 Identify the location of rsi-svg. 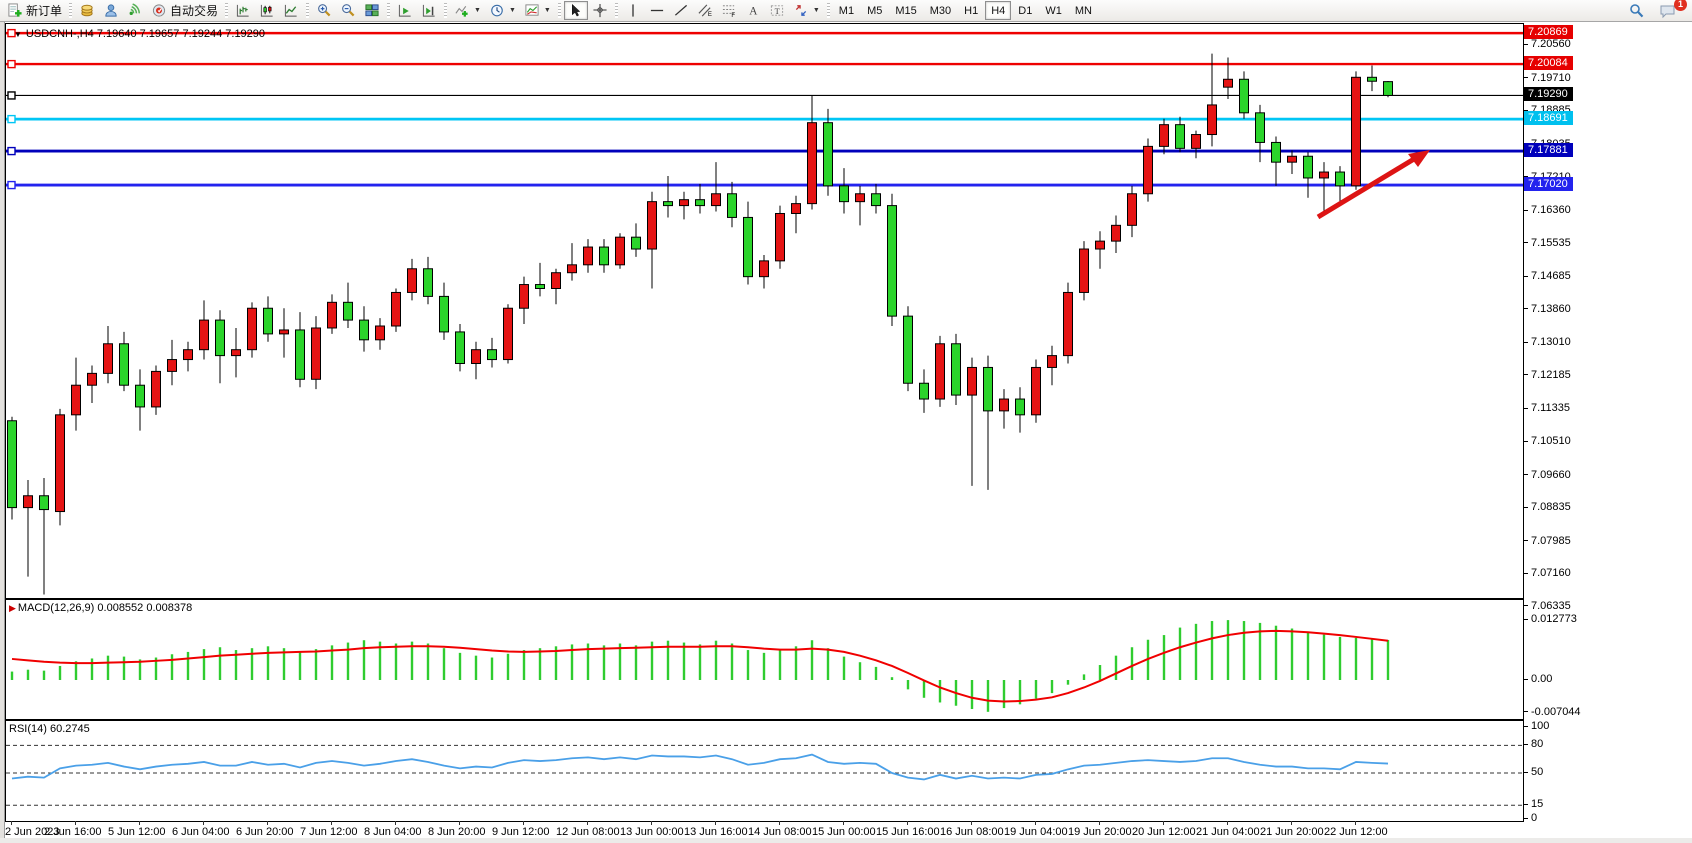
(764, 771).